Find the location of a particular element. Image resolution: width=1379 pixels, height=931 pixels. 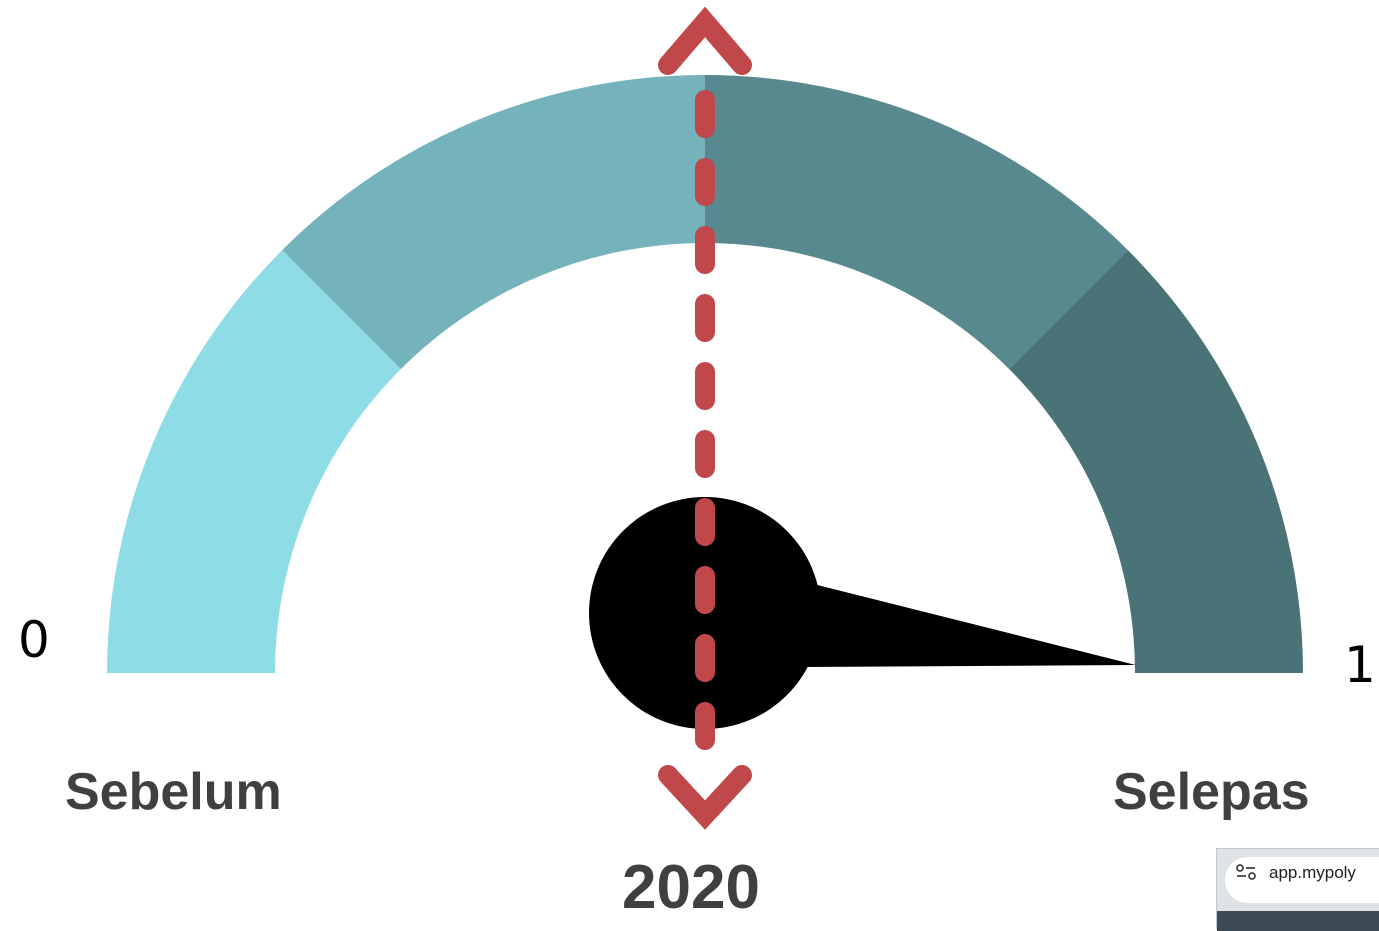

url-text: app.mypoly is located at coordinates (1312, 872).